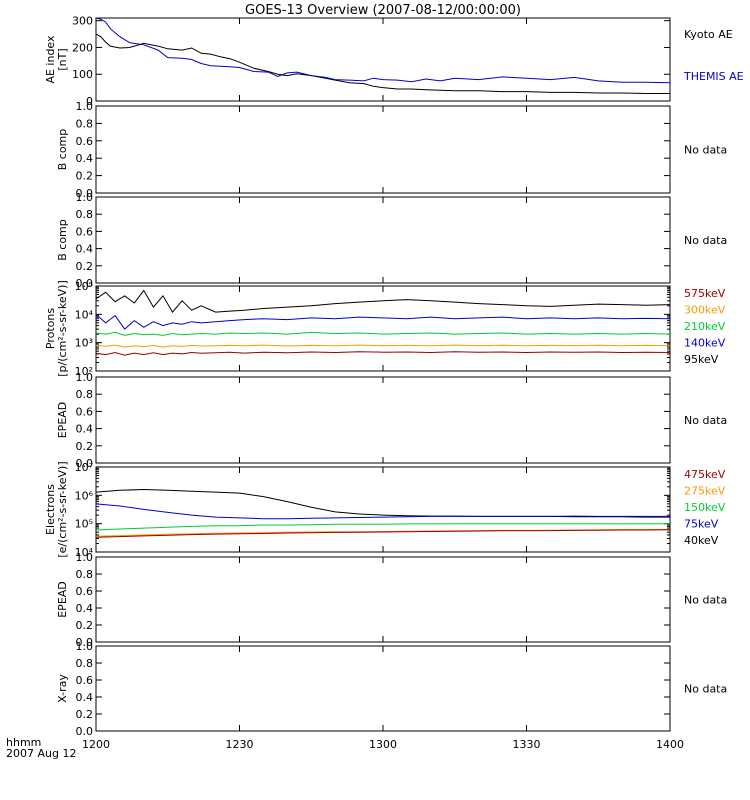 This screenshot has height=800, width=750. Describe the element at coordinates (701, 359) in the screenshot. I see `legend-entry: 95keV` at that location.